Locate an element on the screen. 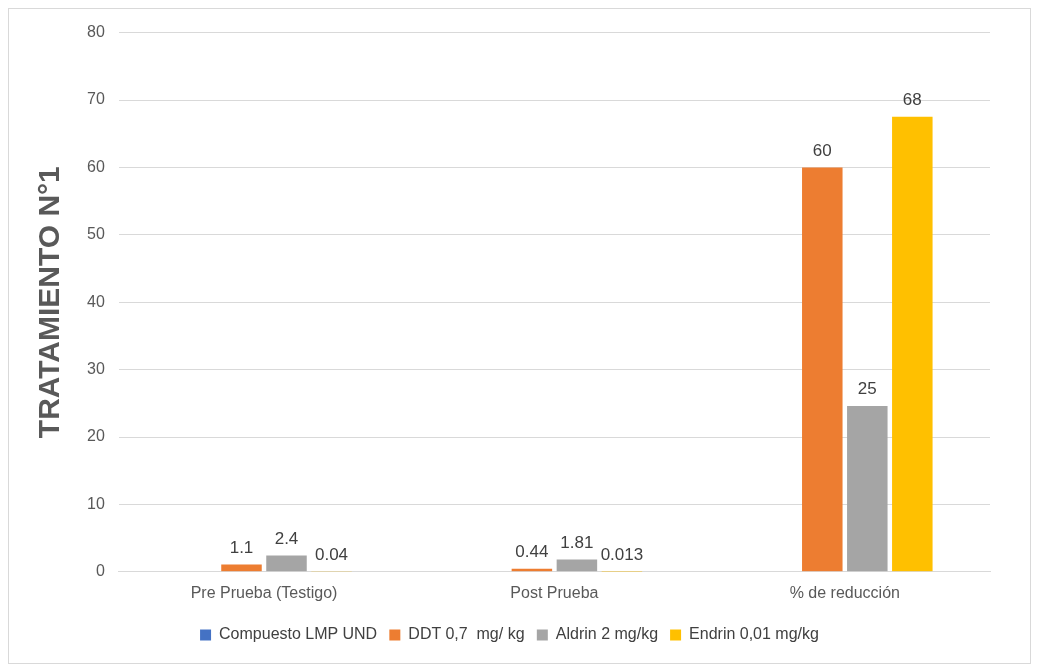 This screenshot has width=1039, height=672. data-label: 25 is located at coordinates (867, 389).